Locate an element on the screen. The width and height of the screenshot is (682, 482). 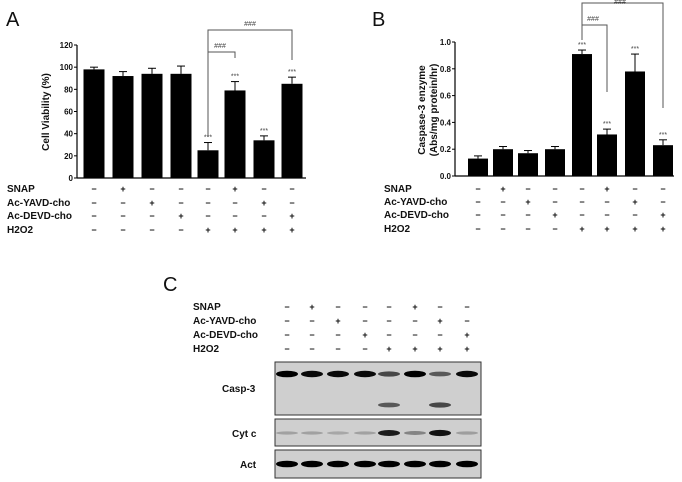
chart-a-comparison-bracket is located at coordinates (222, 54).